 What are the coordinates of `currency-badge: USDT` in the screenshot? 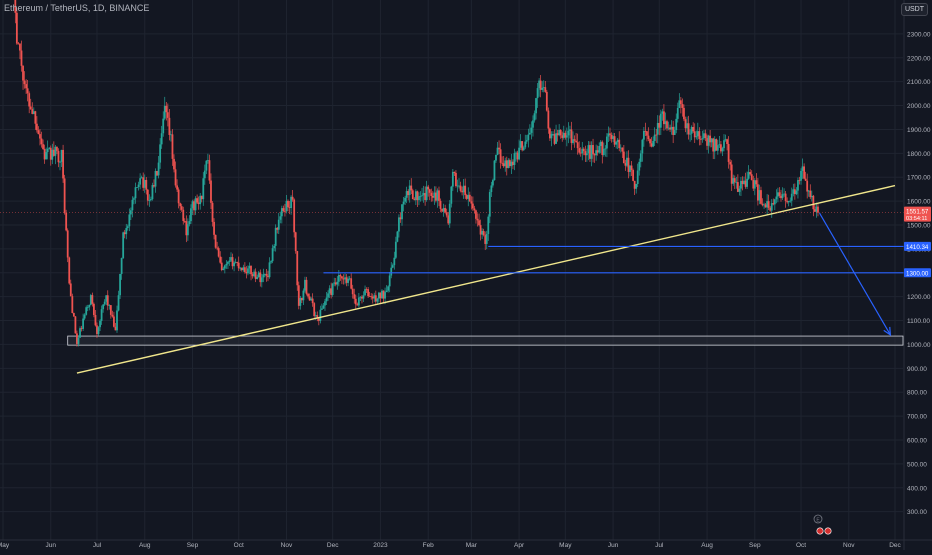 It's located at (914, 9).